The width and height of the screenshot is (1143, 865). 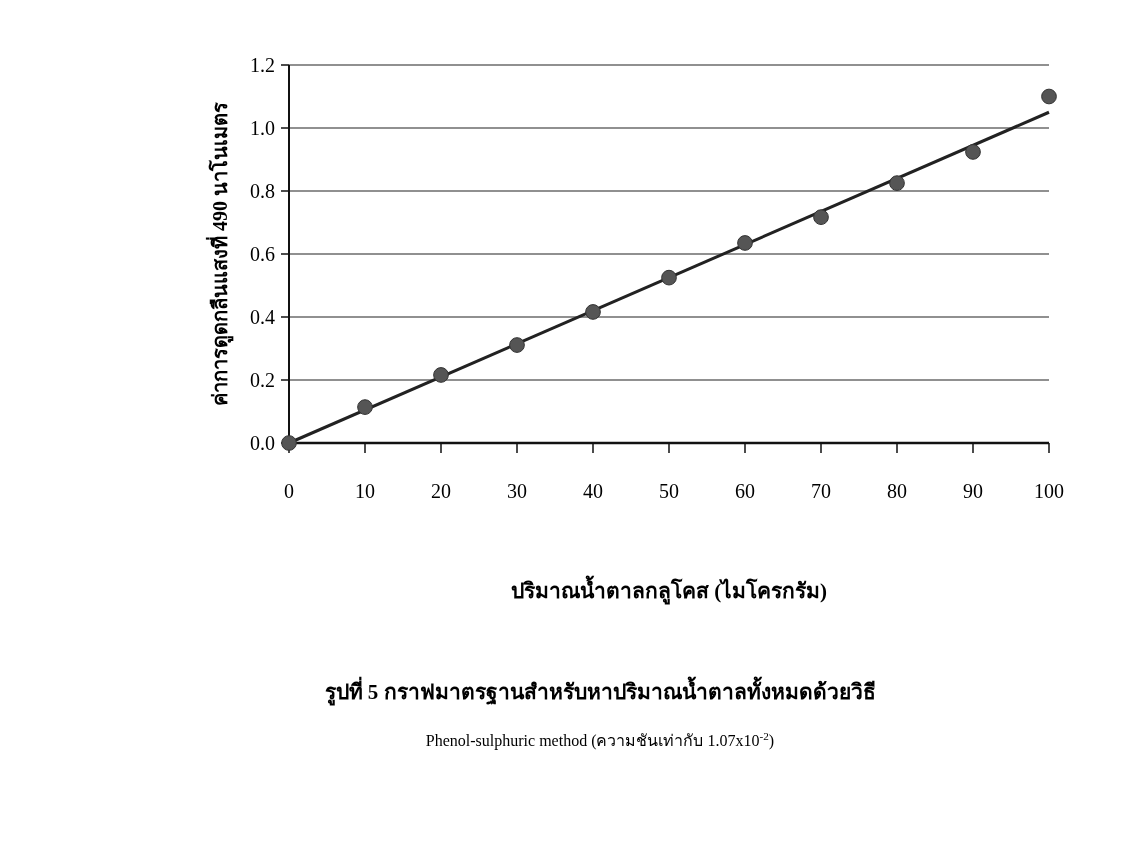 What do you see at coordinates (289, 491) in the screenshot?
I see `x-tick-label: 0` at bounding box center [289, 491].